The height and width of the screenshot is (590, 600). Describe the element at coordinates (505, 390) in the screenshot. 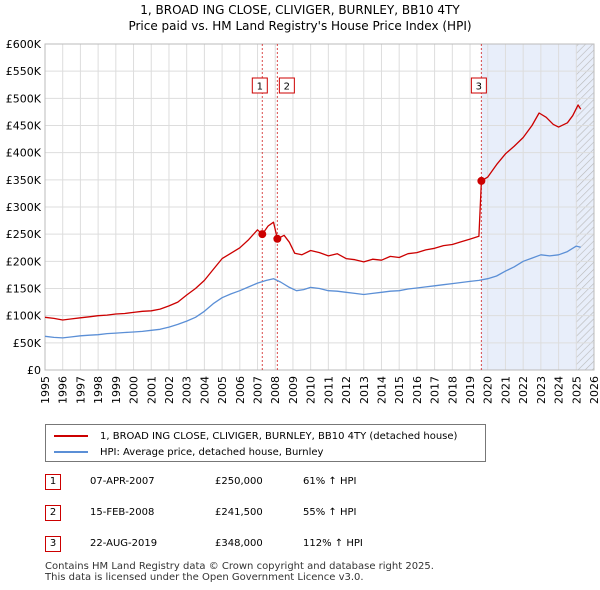

I see `x-tick-label: 2021` at that location.